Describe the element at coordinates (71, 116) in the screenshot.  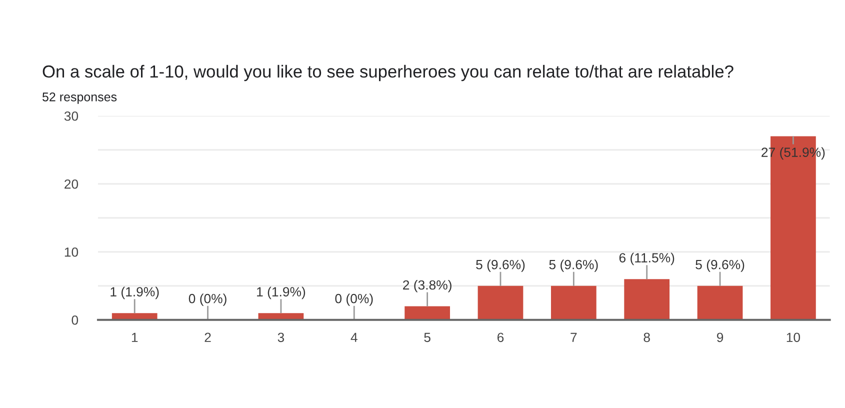
I see `y-tick-label: 30` at that location.